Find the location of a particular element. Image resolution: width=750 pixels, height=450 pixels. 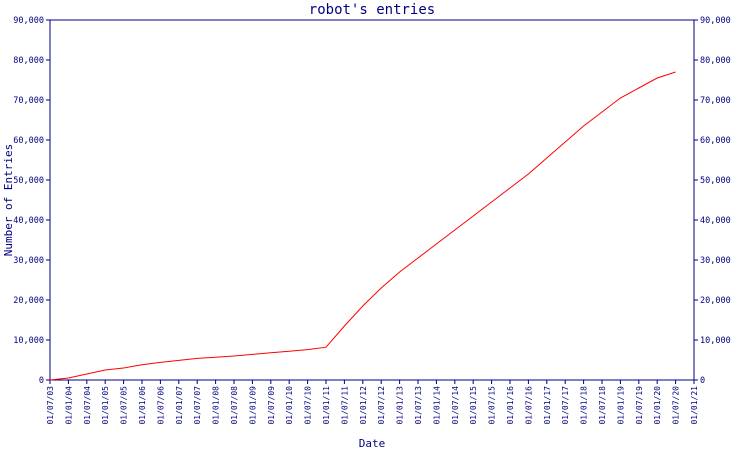

x-tick-label: 01/07/14 is located at coordinates (455, 405).